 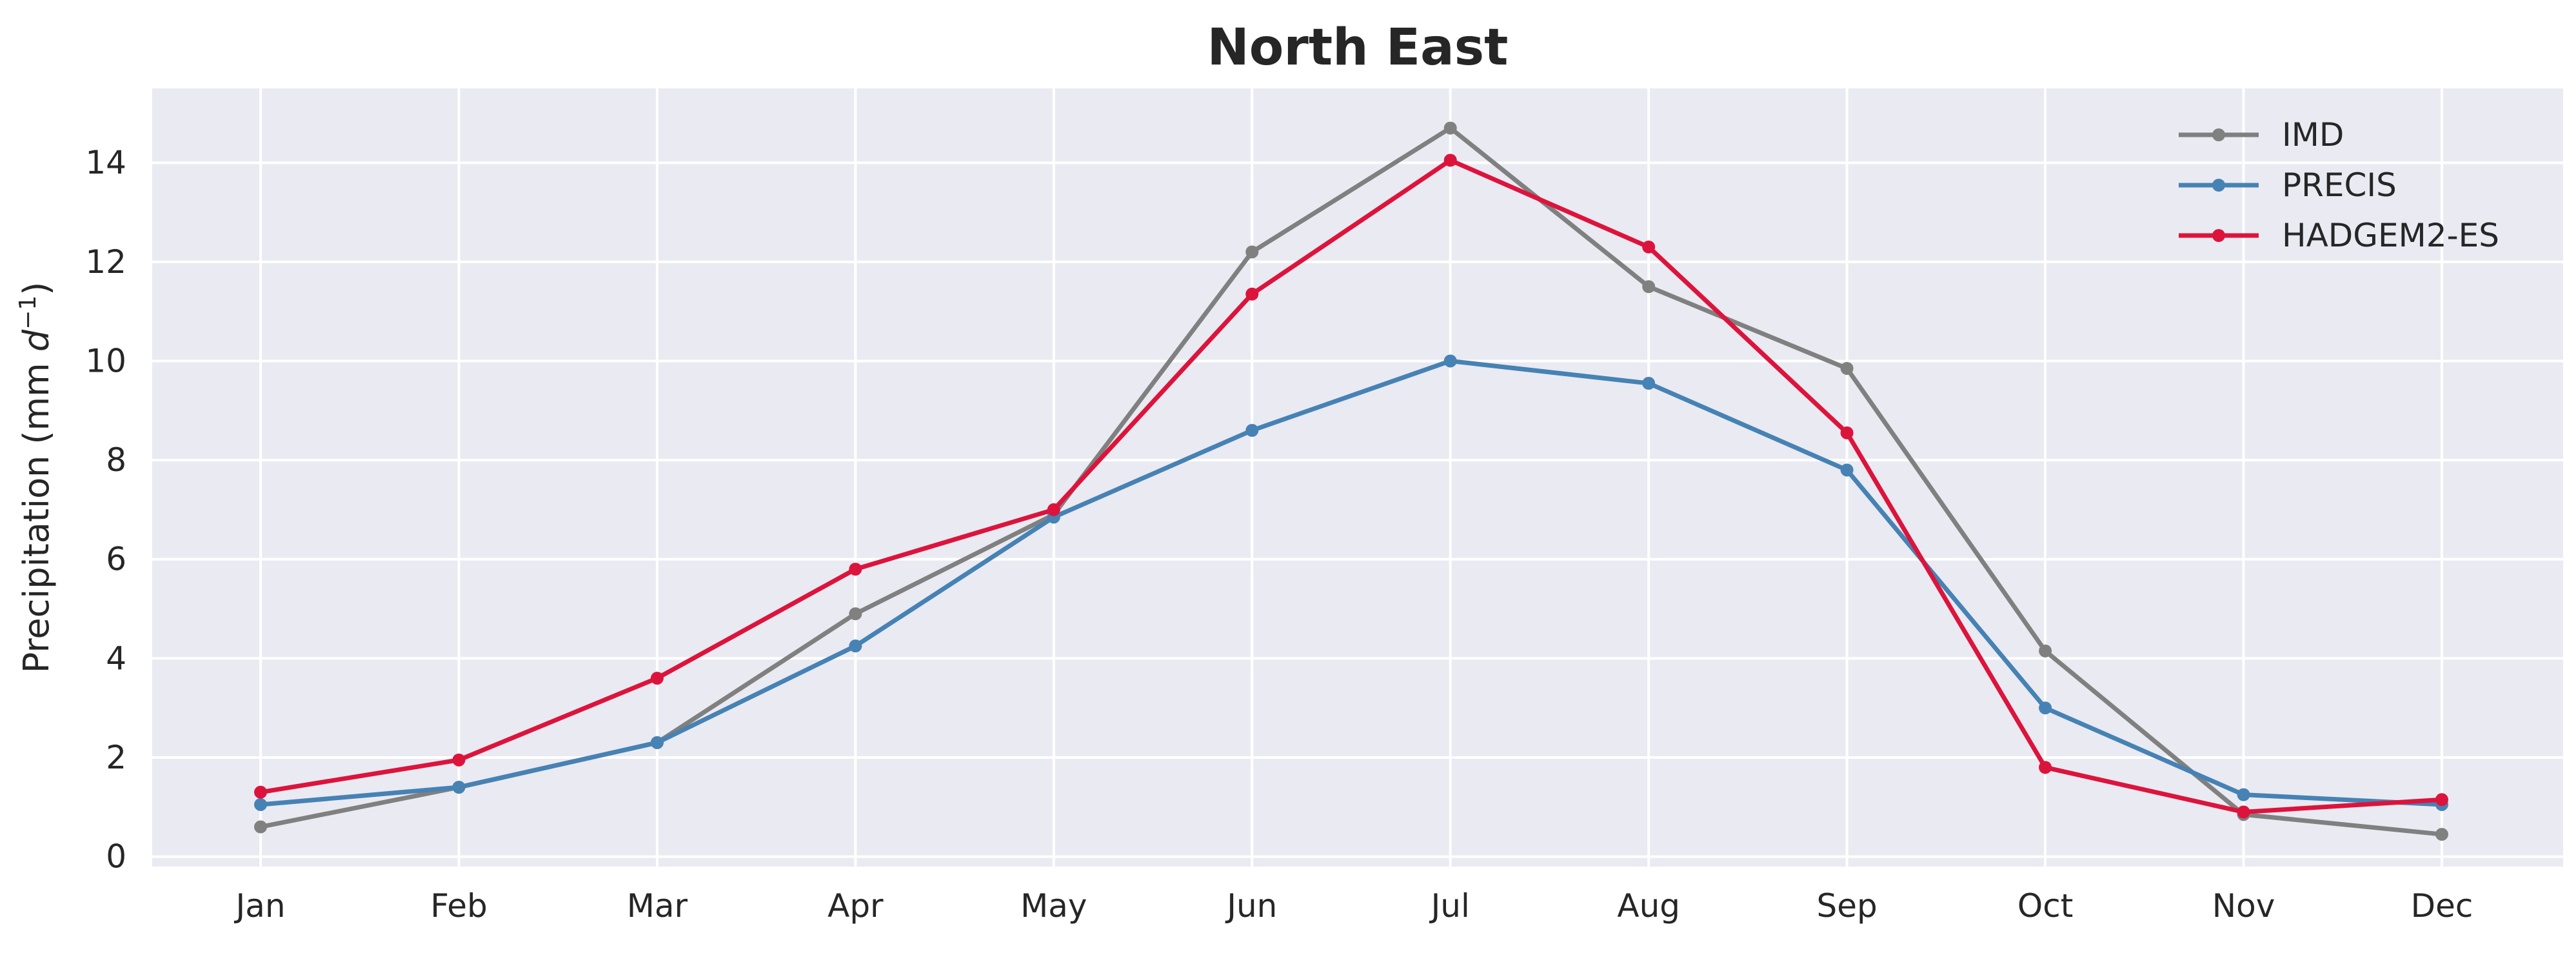 I want to click on x-tick-label: Jul, so click(x=1449, y=906).